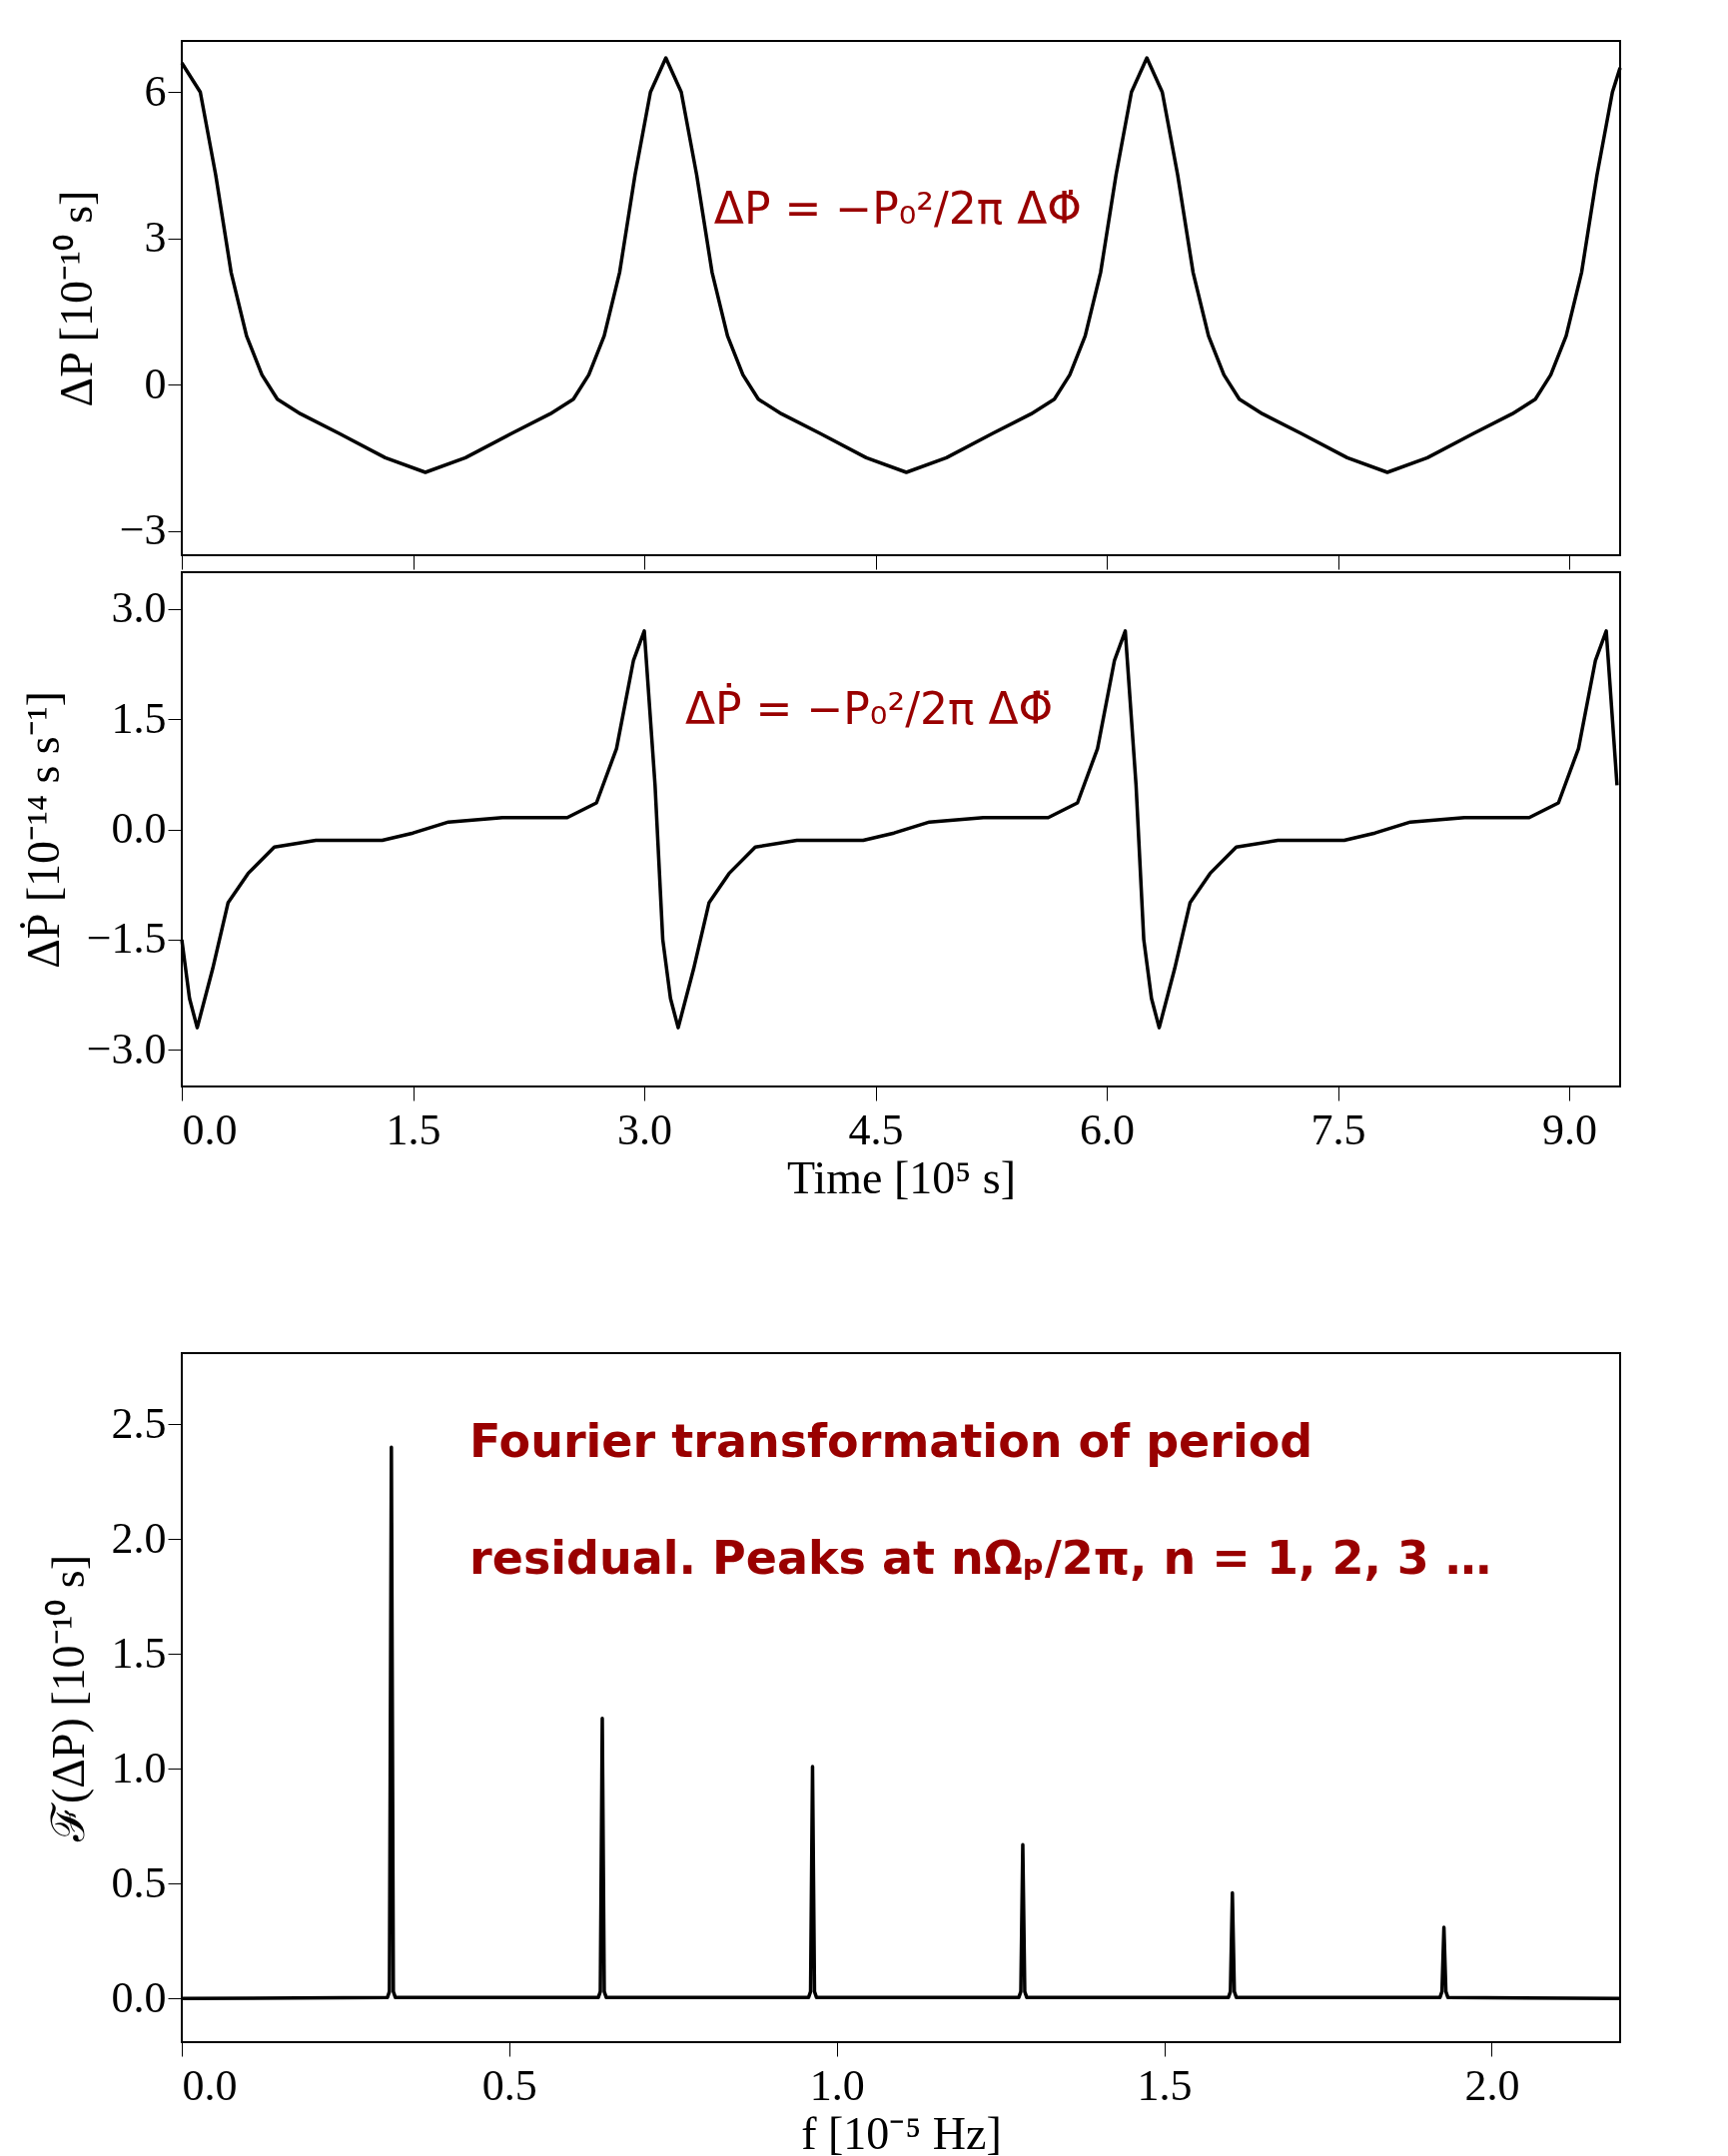 This screenshot has height=2156, width=1728. I want to click on x-tick-label: 0.5, so click(509, 2085).